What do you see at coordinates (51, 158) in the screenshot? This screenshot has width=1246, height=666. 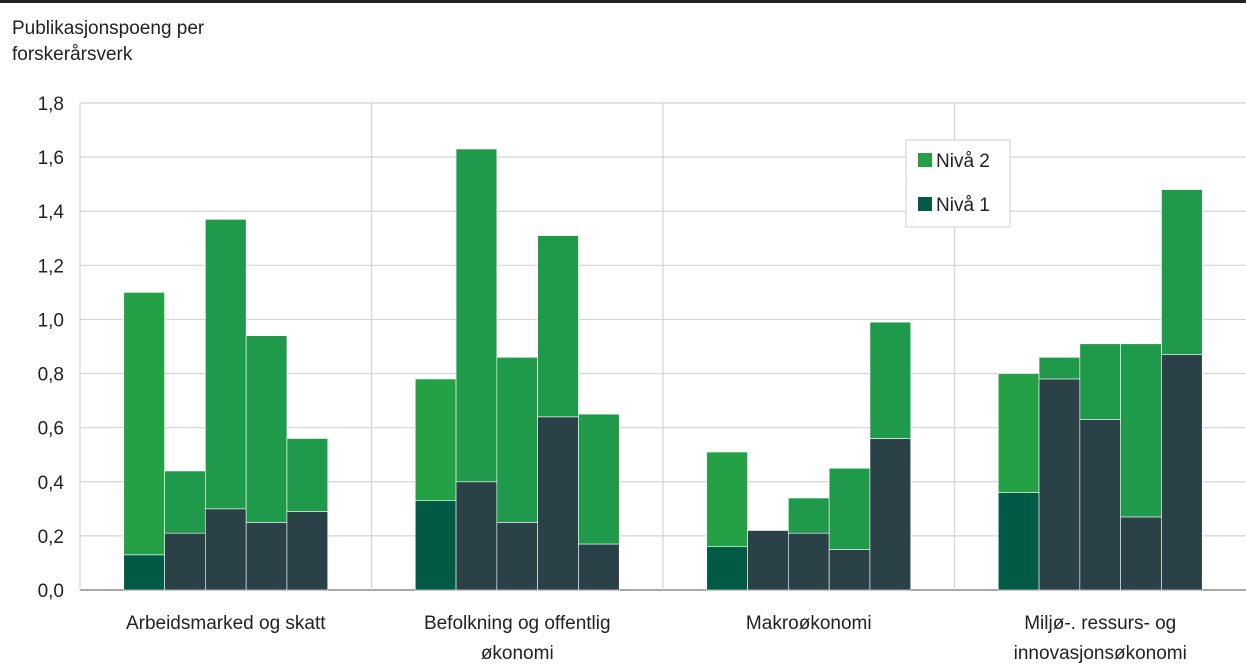 I see `y-tick-label: 1,6` at bounding box center [51, 158].